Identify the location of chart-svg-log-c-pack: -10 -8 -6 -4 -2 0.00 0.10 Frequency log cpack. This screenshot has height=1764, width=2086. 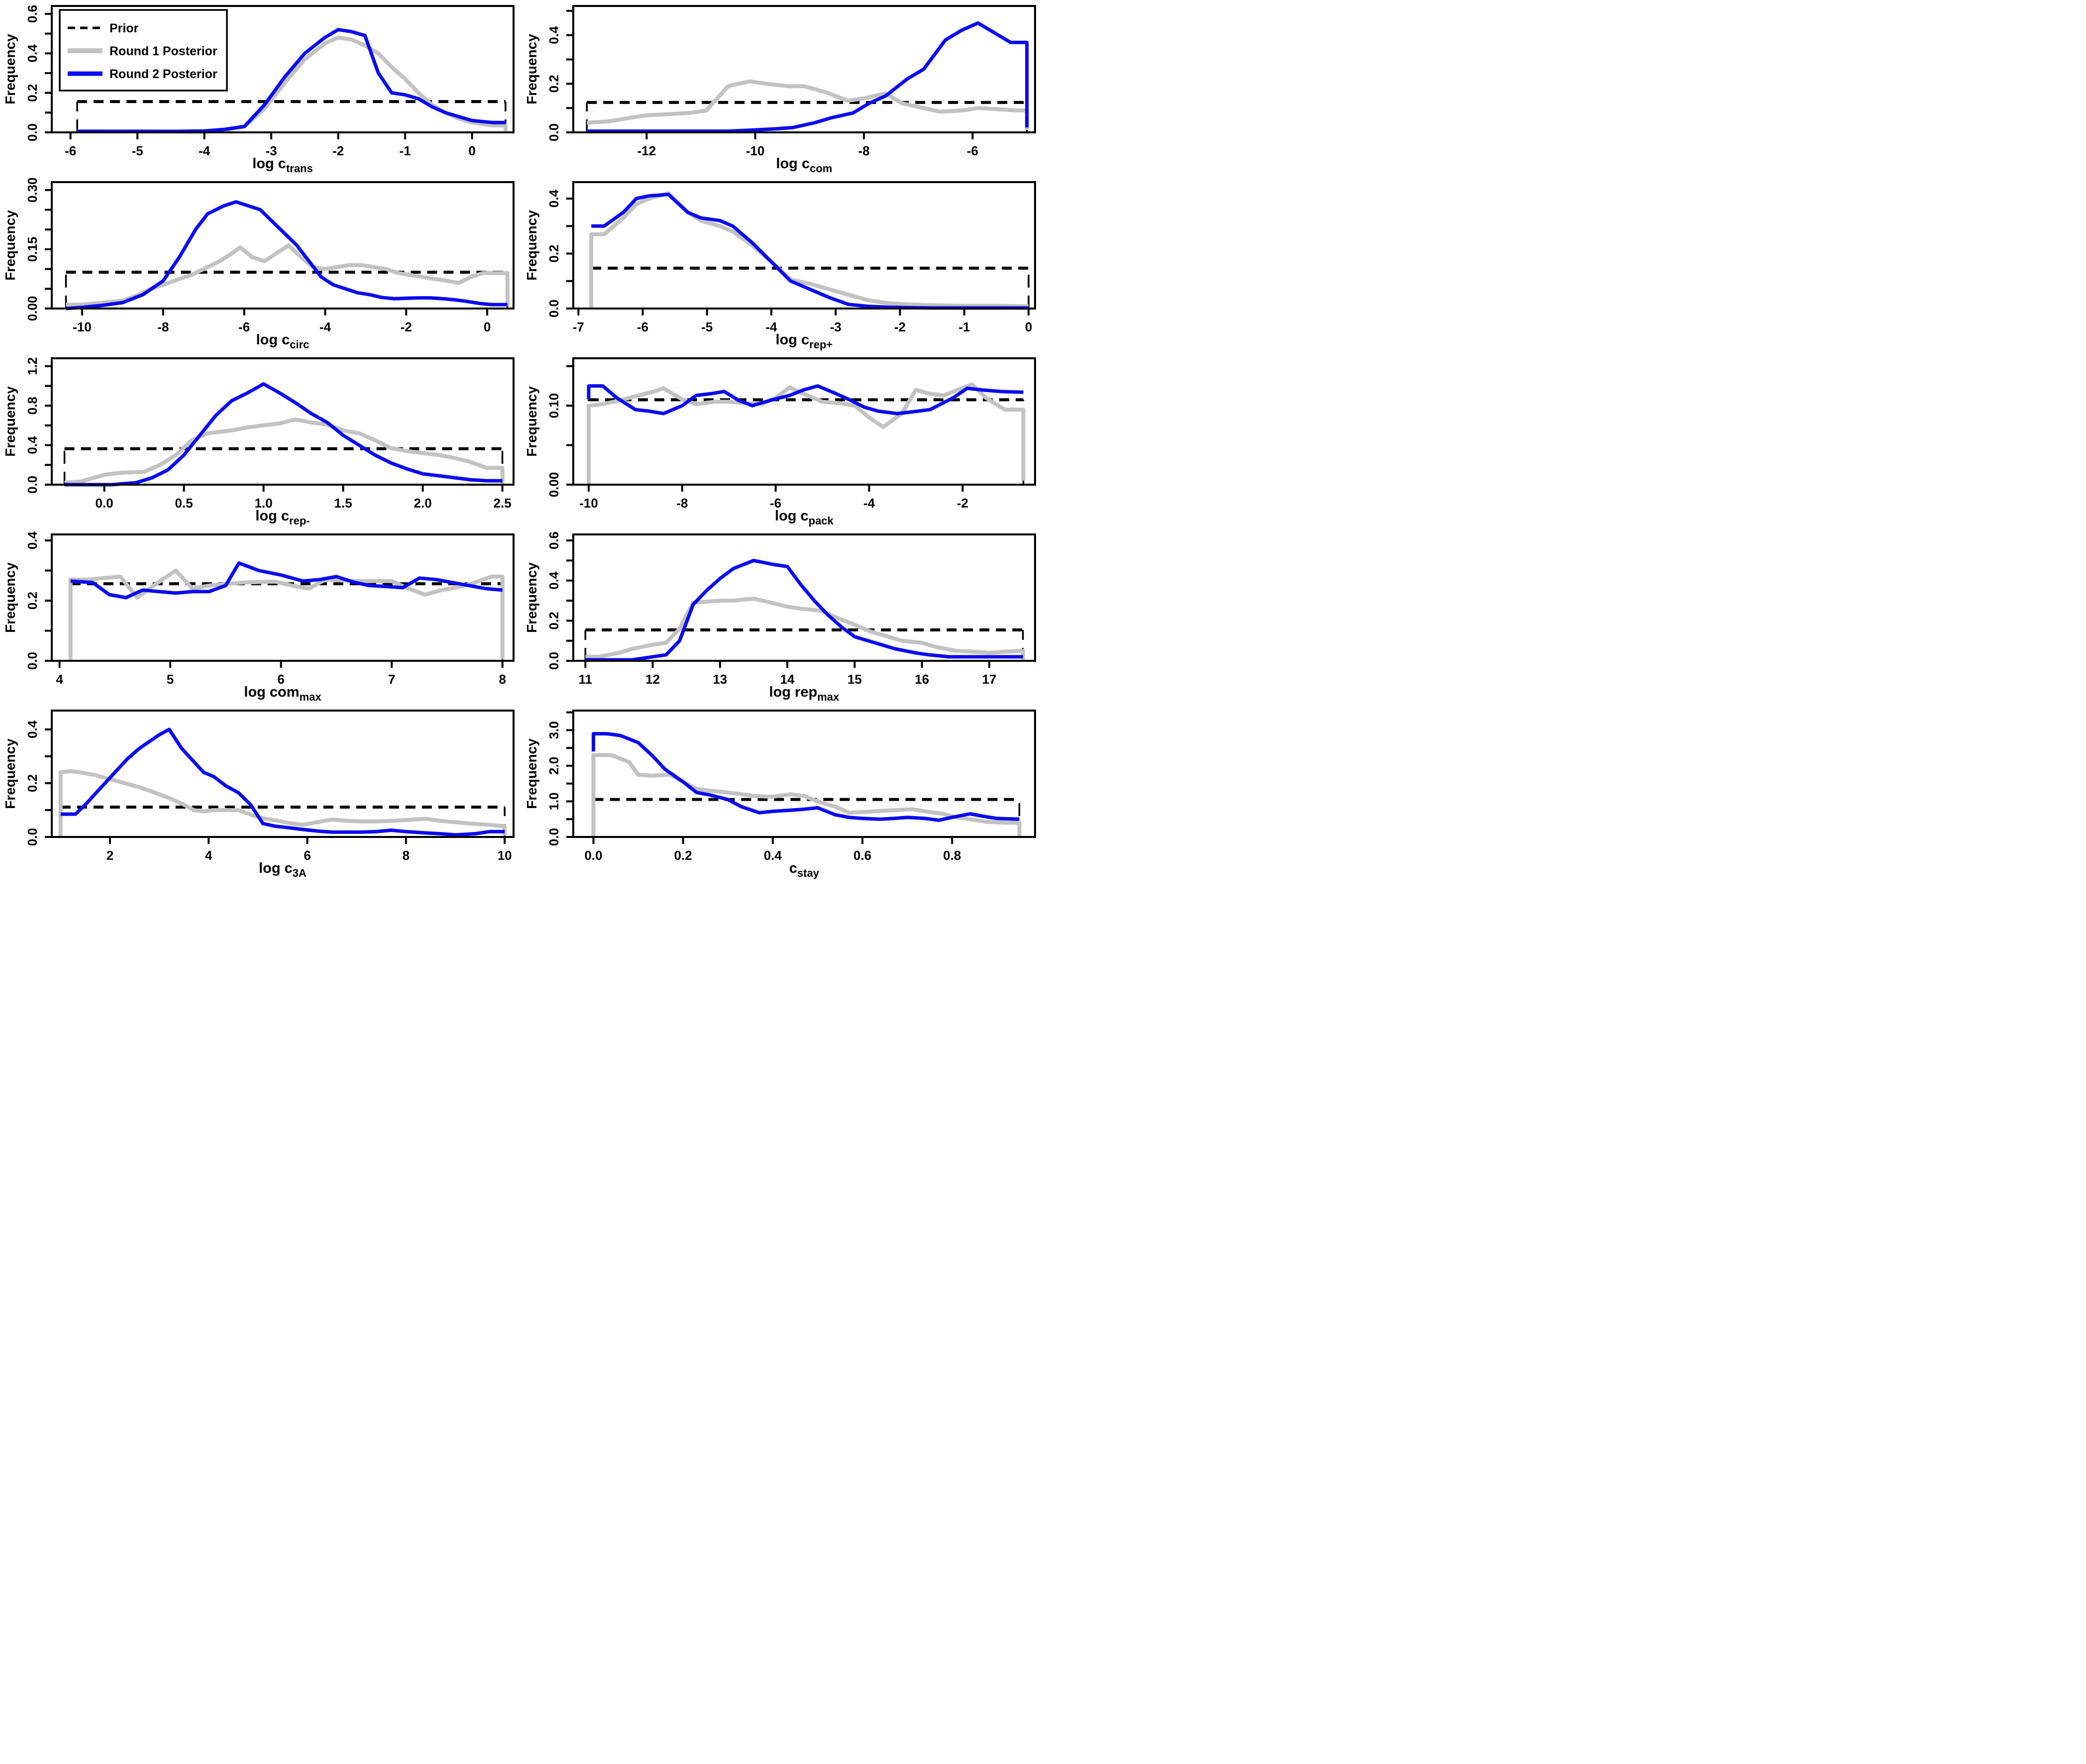
(780, 442).